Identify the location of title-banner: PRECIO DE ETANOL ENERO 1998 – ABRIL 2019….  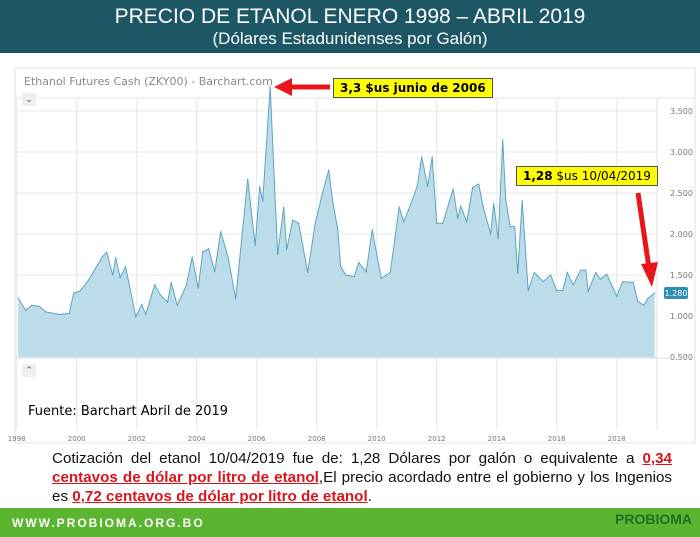
(350, 26).